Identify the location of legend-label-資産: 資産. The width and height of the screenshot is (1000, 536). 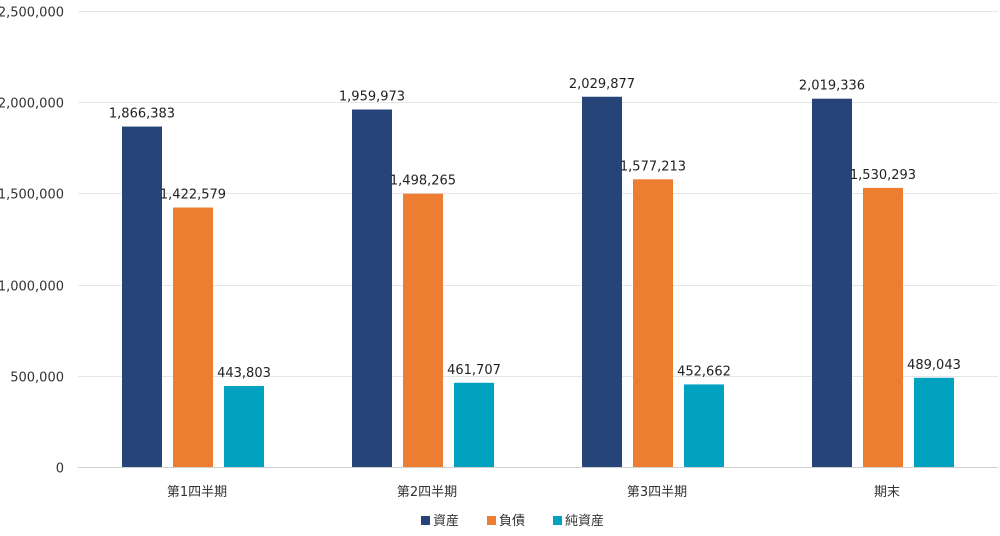
(446, 521).